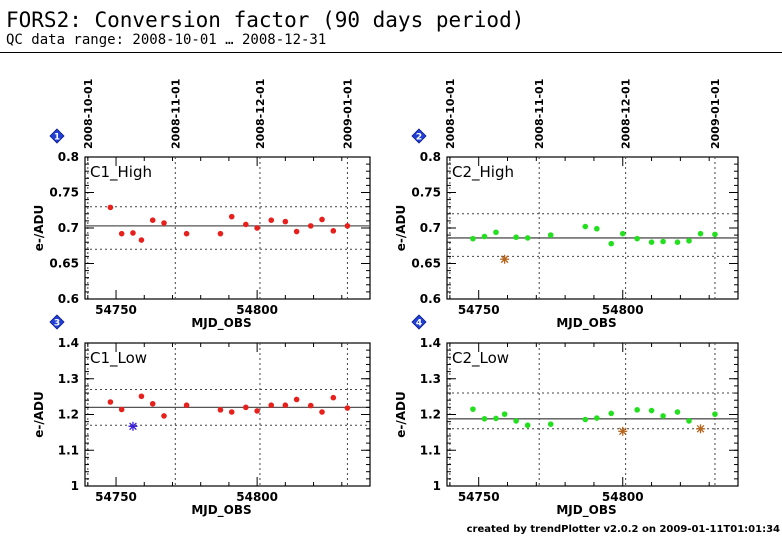 The width and height of the screenshot is (782, 542). What do you see at coordinates (347, 114) in the screenshot?
I see `date-tick-label: 2009-01-01` at bounding box center [347, 114].